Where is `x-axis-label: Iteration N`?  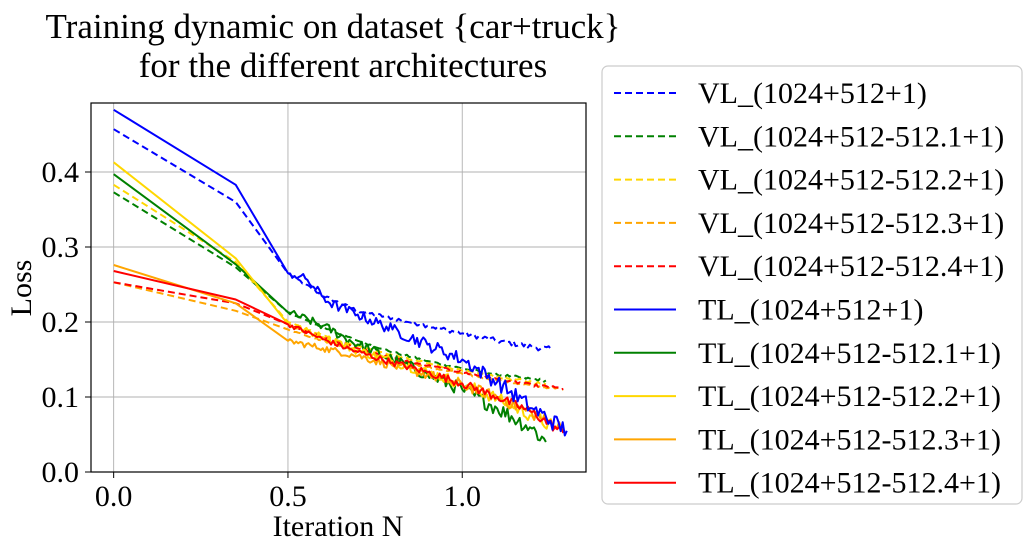
x-axis-label: Iteration N is located at coordinates (338, 526).